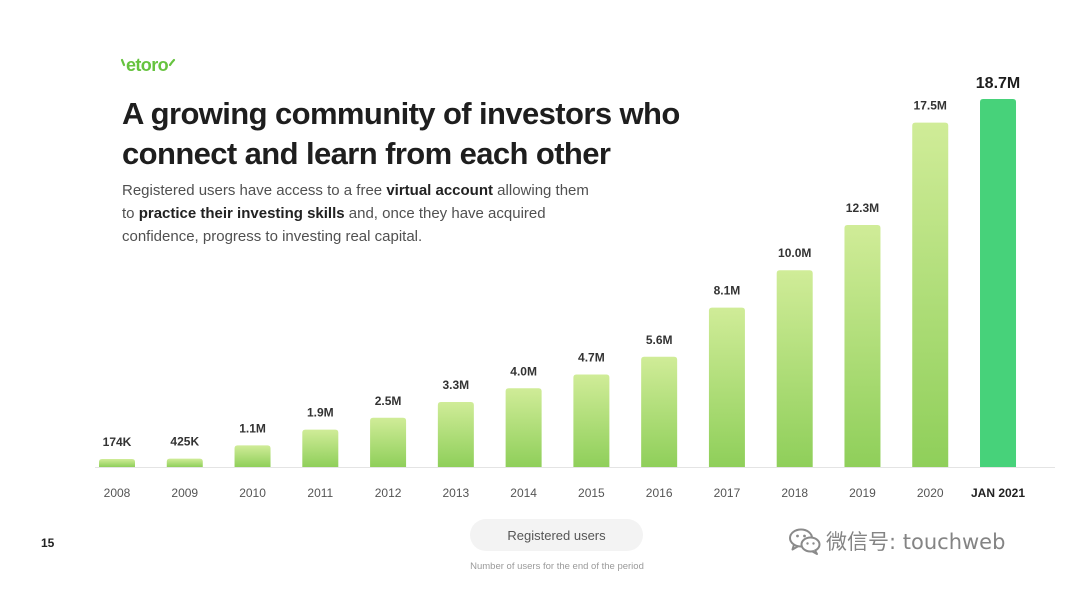 The image size is (1080, 589). What do you see at coordinates (862, 493) in the screenshot?
I see `x-axis-label-2019: 2019` at bounding box center [862, 493].